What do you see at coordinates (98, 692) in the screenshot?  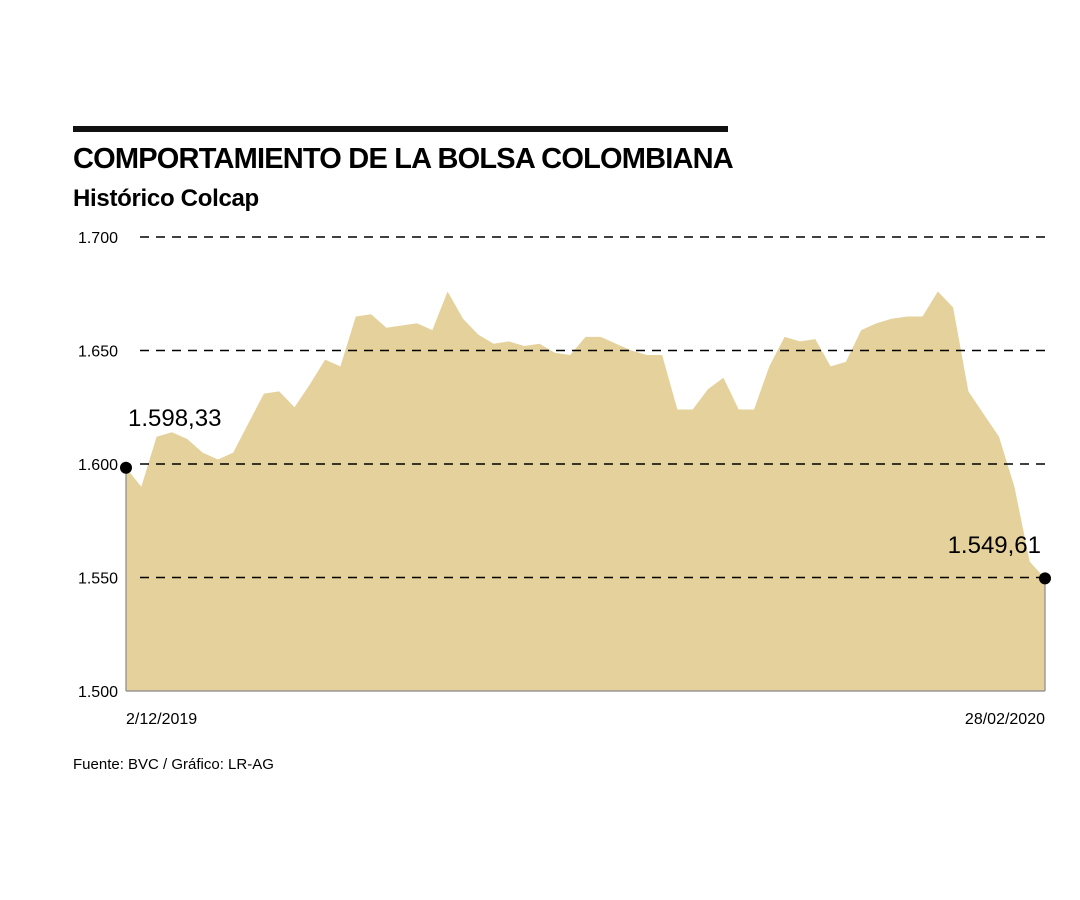 I see `y-tick-label: 1.500` at bounding box center [98, 692].